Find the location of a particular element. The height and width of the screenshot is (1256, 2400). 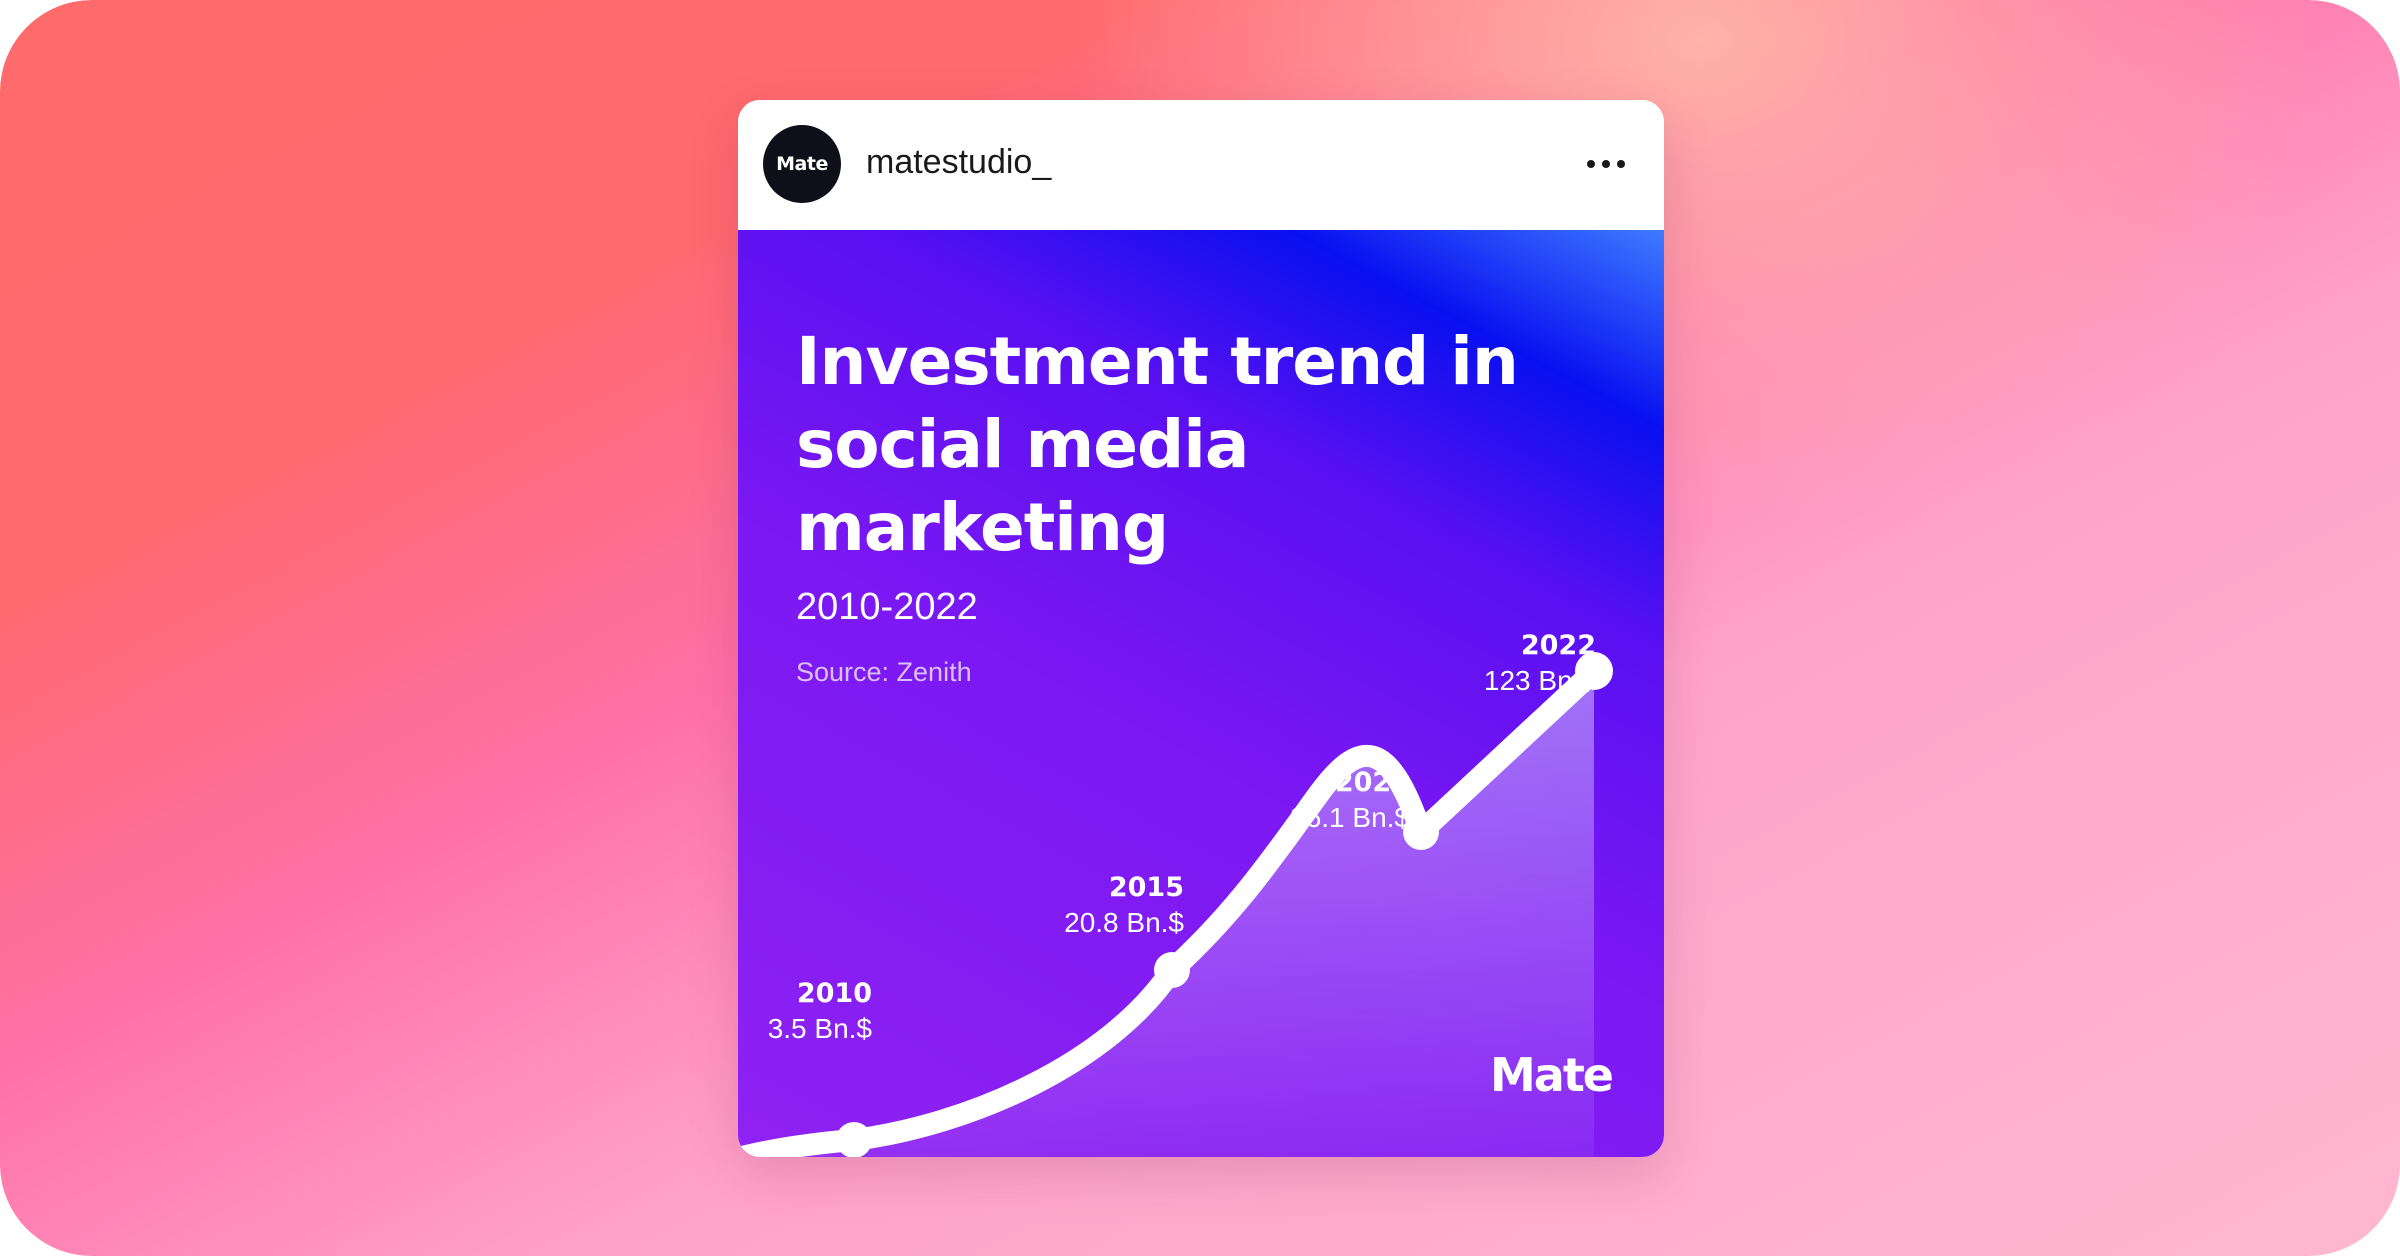

chart-value-label: 123 Bn.$ is located at coordinates (1540, 680).